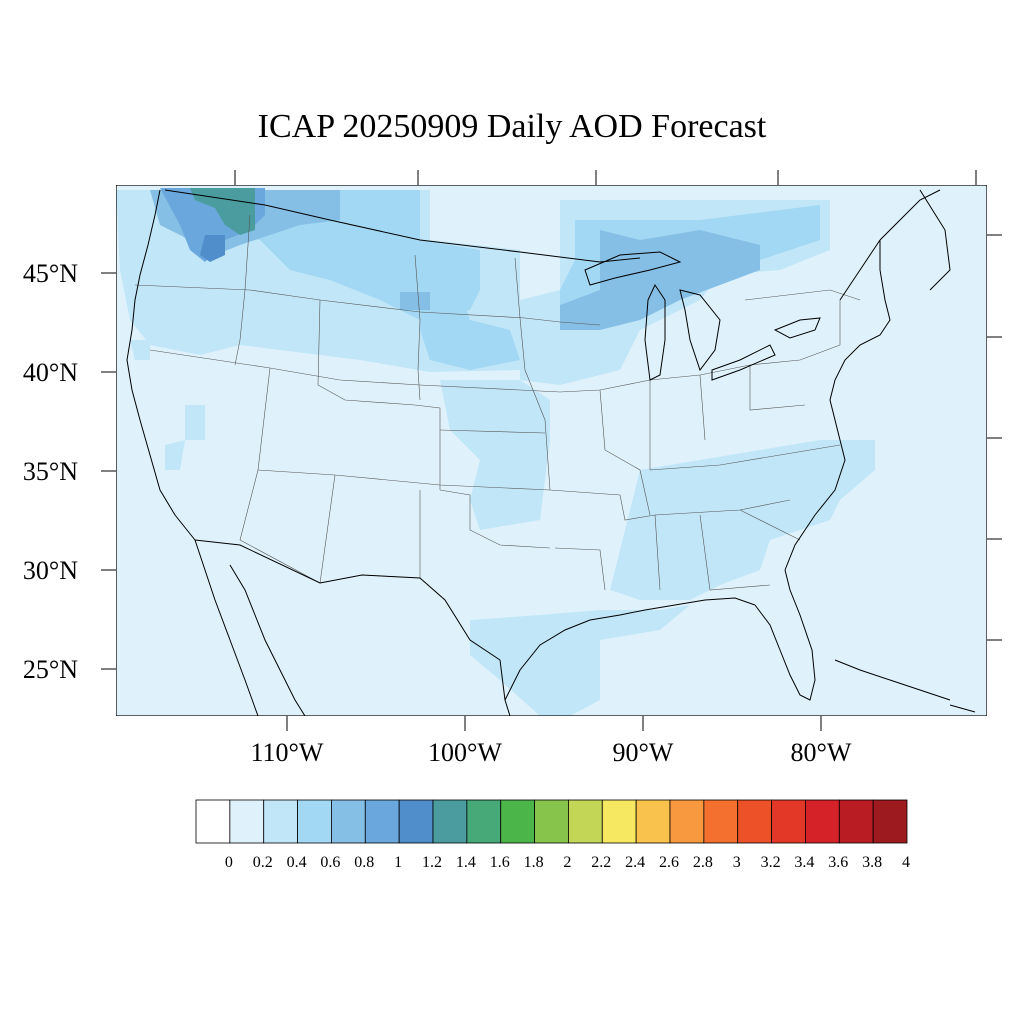  I want to click on colorbar-label: 3.8, so click(872, 862).